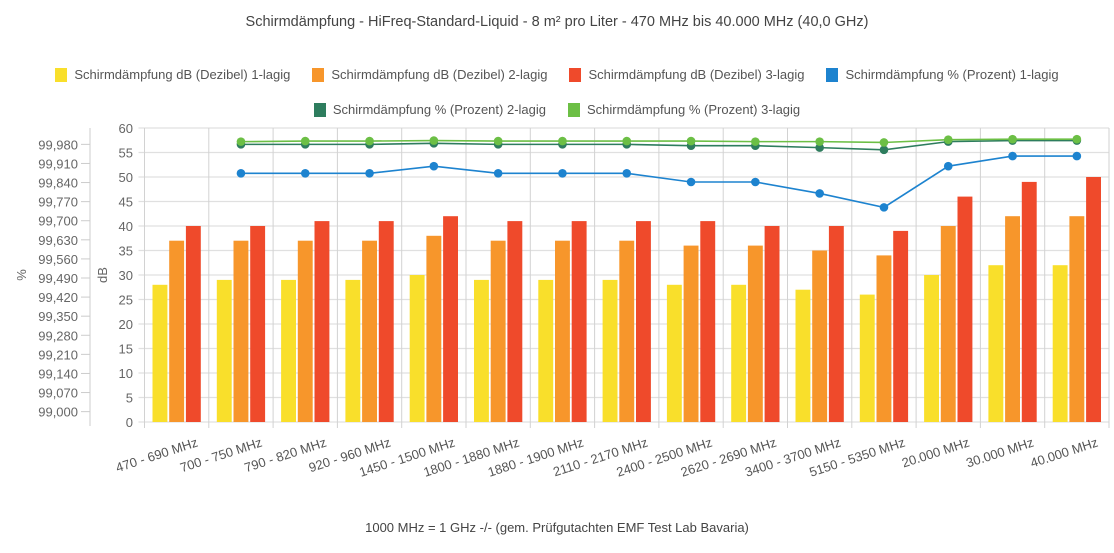  I want to click on category-label: 40.000 MHz, so click(1063, 453).